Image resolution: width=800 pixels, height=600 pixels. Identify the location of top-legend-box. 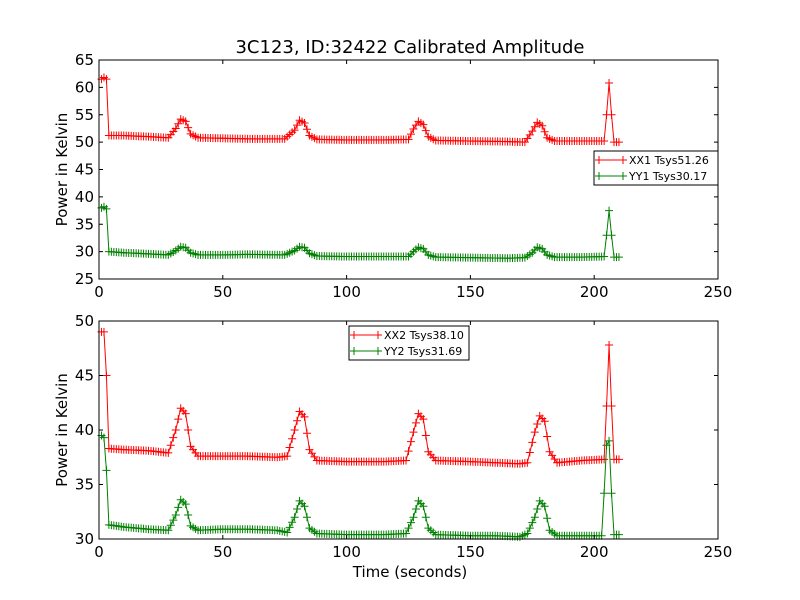
(656, 168).